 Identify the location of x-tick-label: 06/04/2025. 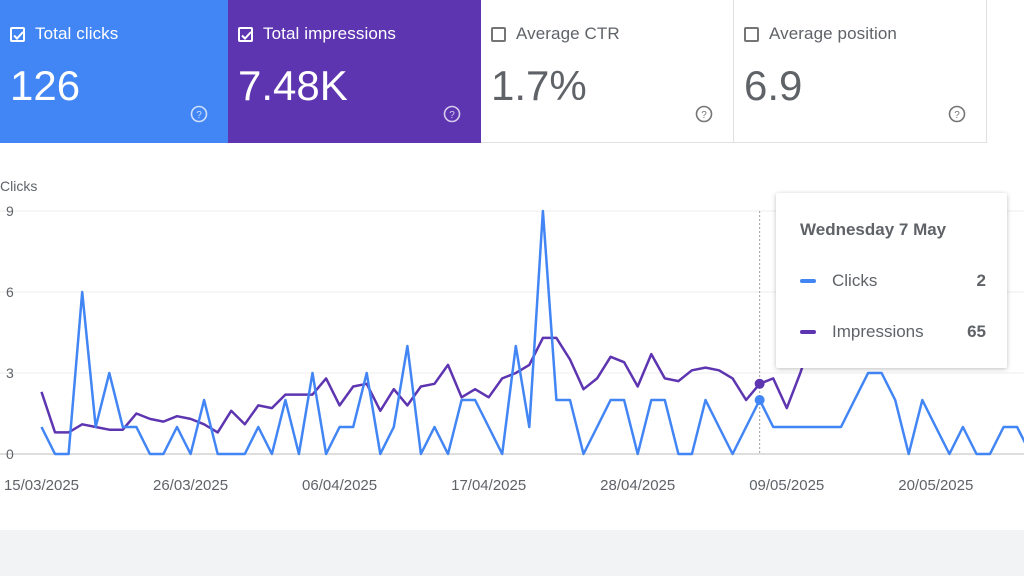
(339, 485).